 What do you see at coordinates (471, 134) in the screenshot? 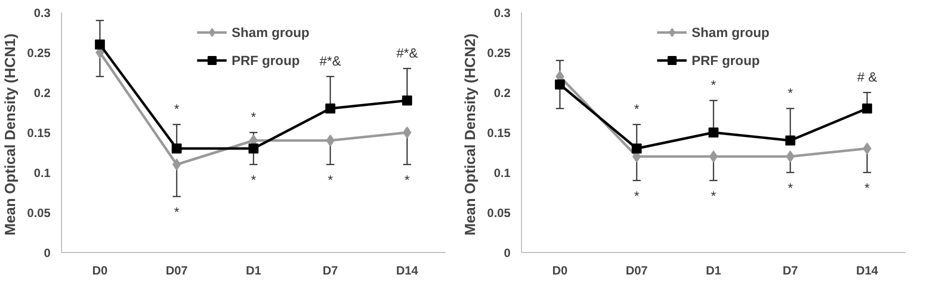
I see `y-axis-title: Mean Optical Density (HCN2)` at bounding box center [471, 134].